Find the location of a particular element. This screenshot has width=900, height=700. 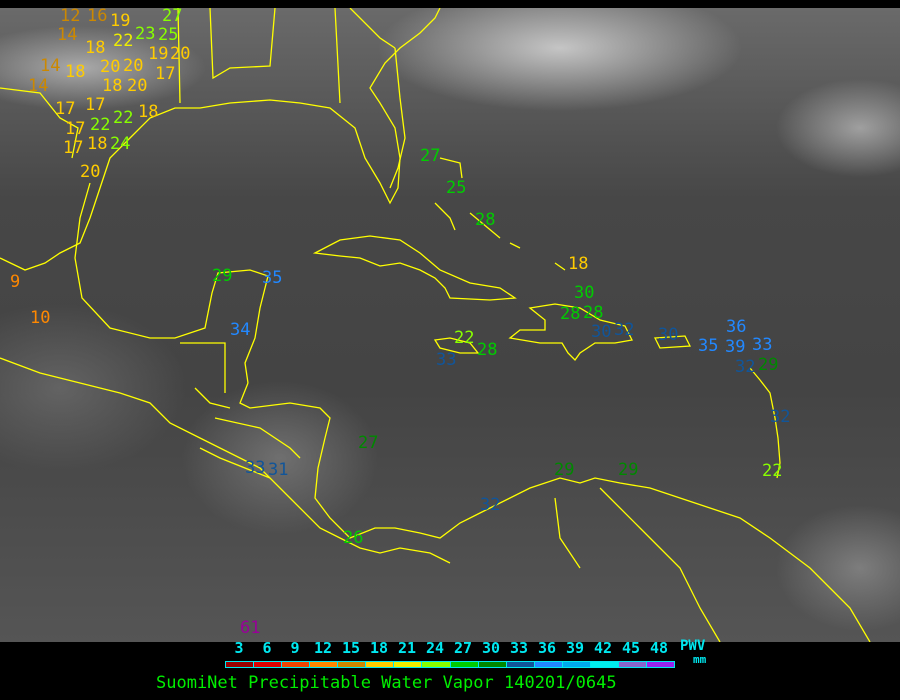

station-pwv-value: 61 is located at coordinates (250, 628).